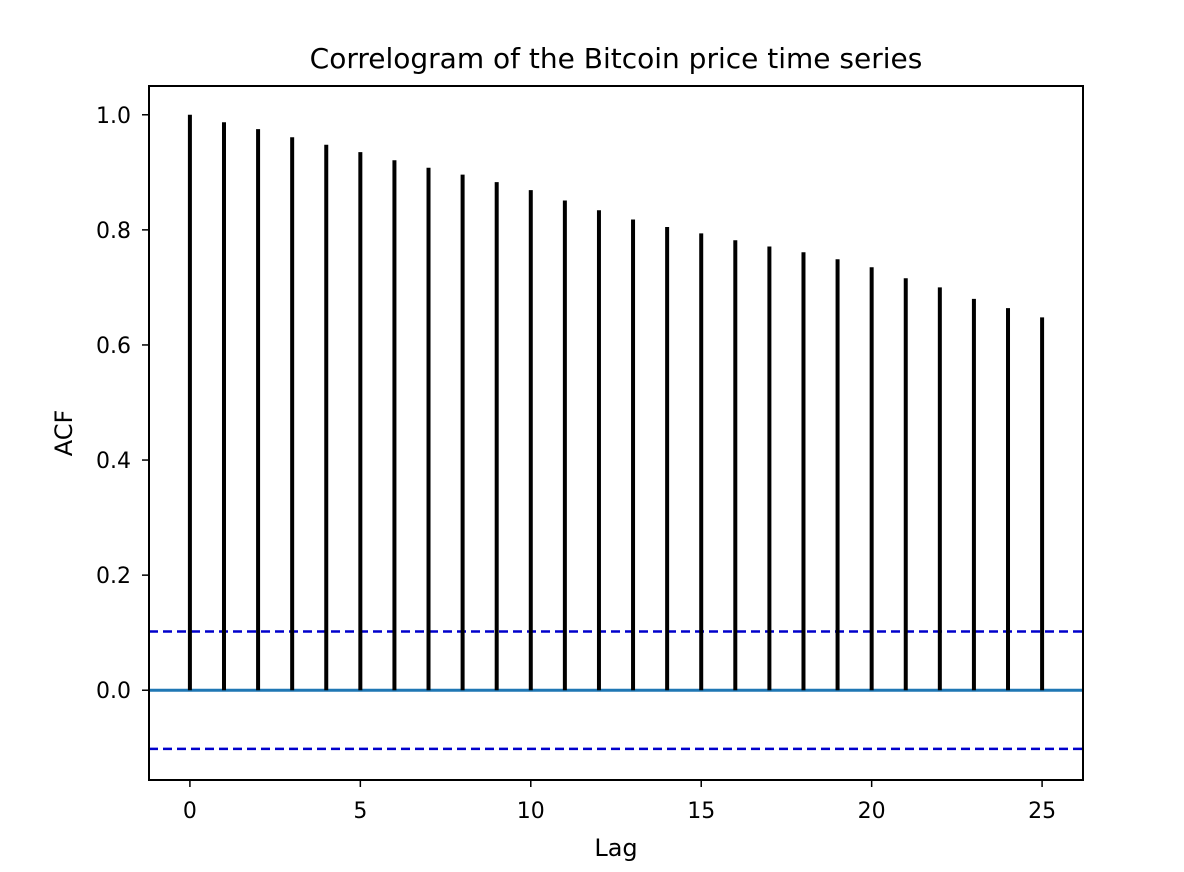 The width and height of the screenshot is (1184, 872). I want to click on y-axis-label: ACF, so click(64, 433).